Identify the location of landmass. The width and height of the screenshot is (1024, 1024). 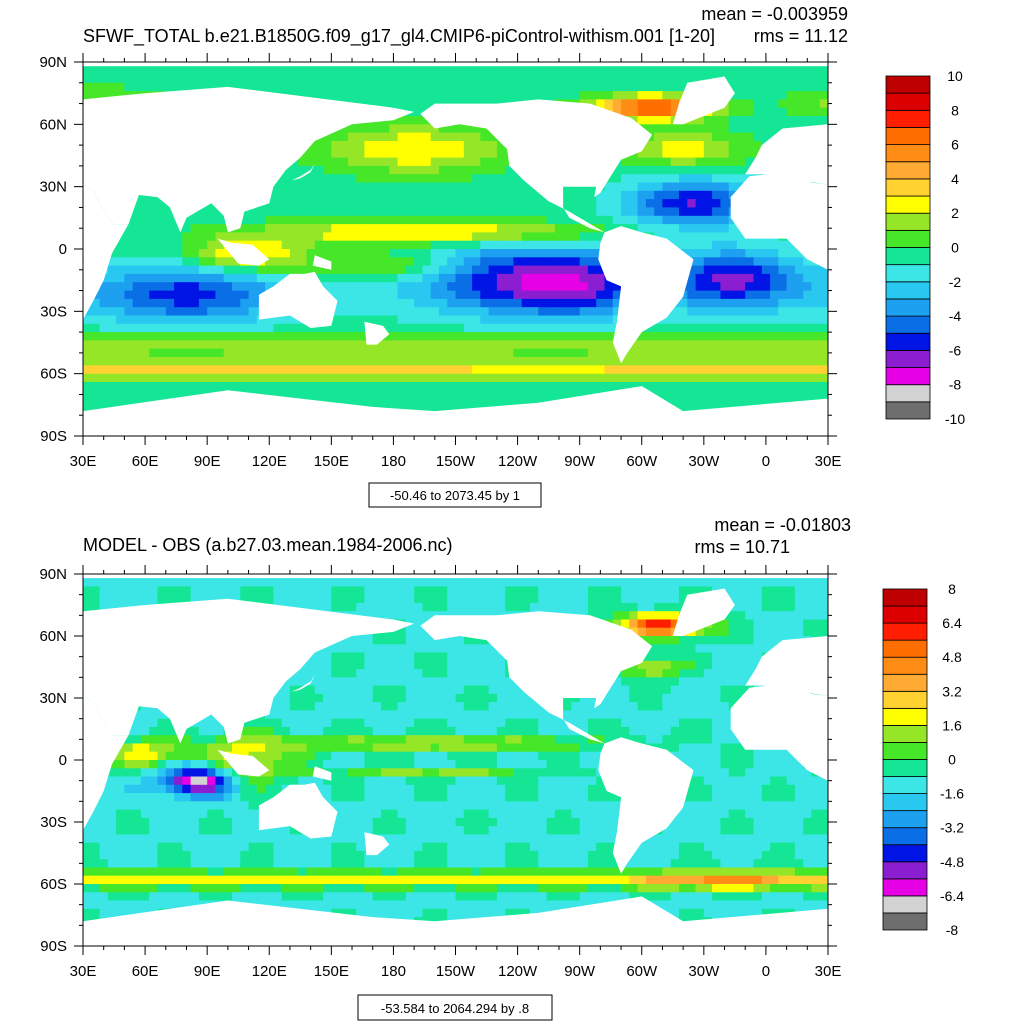
(786, 154).